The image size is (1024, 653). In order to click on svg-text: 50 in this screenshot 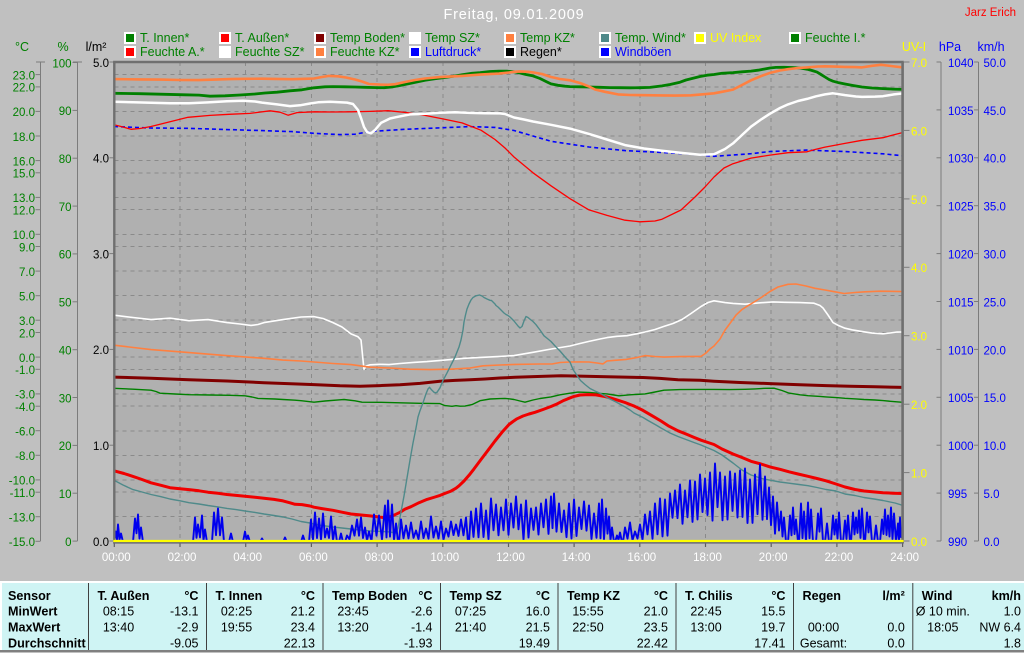, I will do `click(65, 304)`.